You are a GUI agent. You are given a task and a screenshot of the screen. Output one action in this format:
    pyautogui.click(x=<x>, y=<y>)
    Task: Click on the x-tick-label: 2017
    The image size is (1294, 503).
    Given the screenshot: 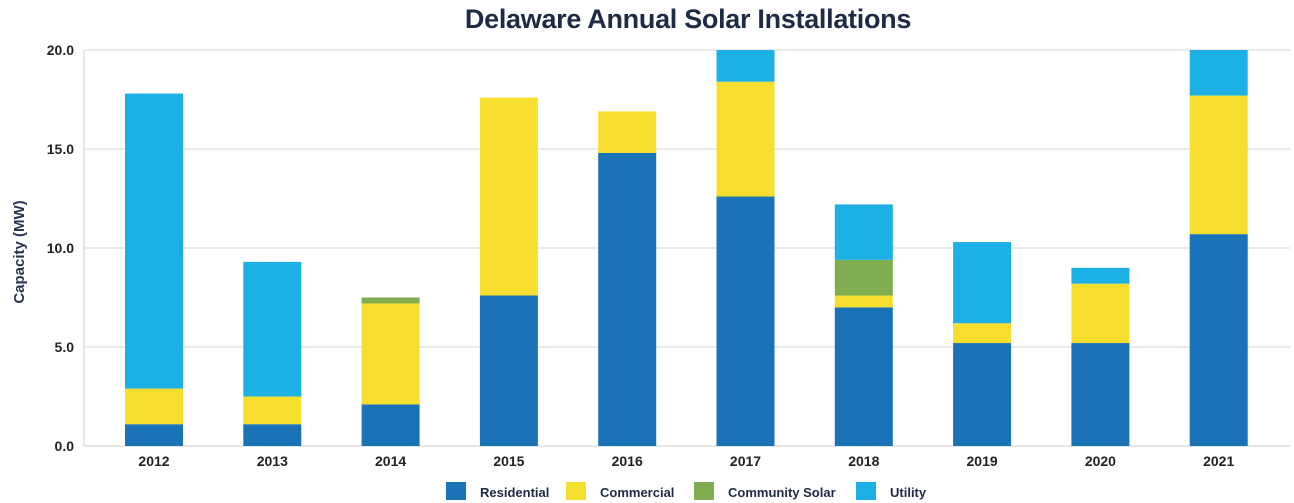 What is the action you would take?
    pyautogui.click(x=745, y=461)
    